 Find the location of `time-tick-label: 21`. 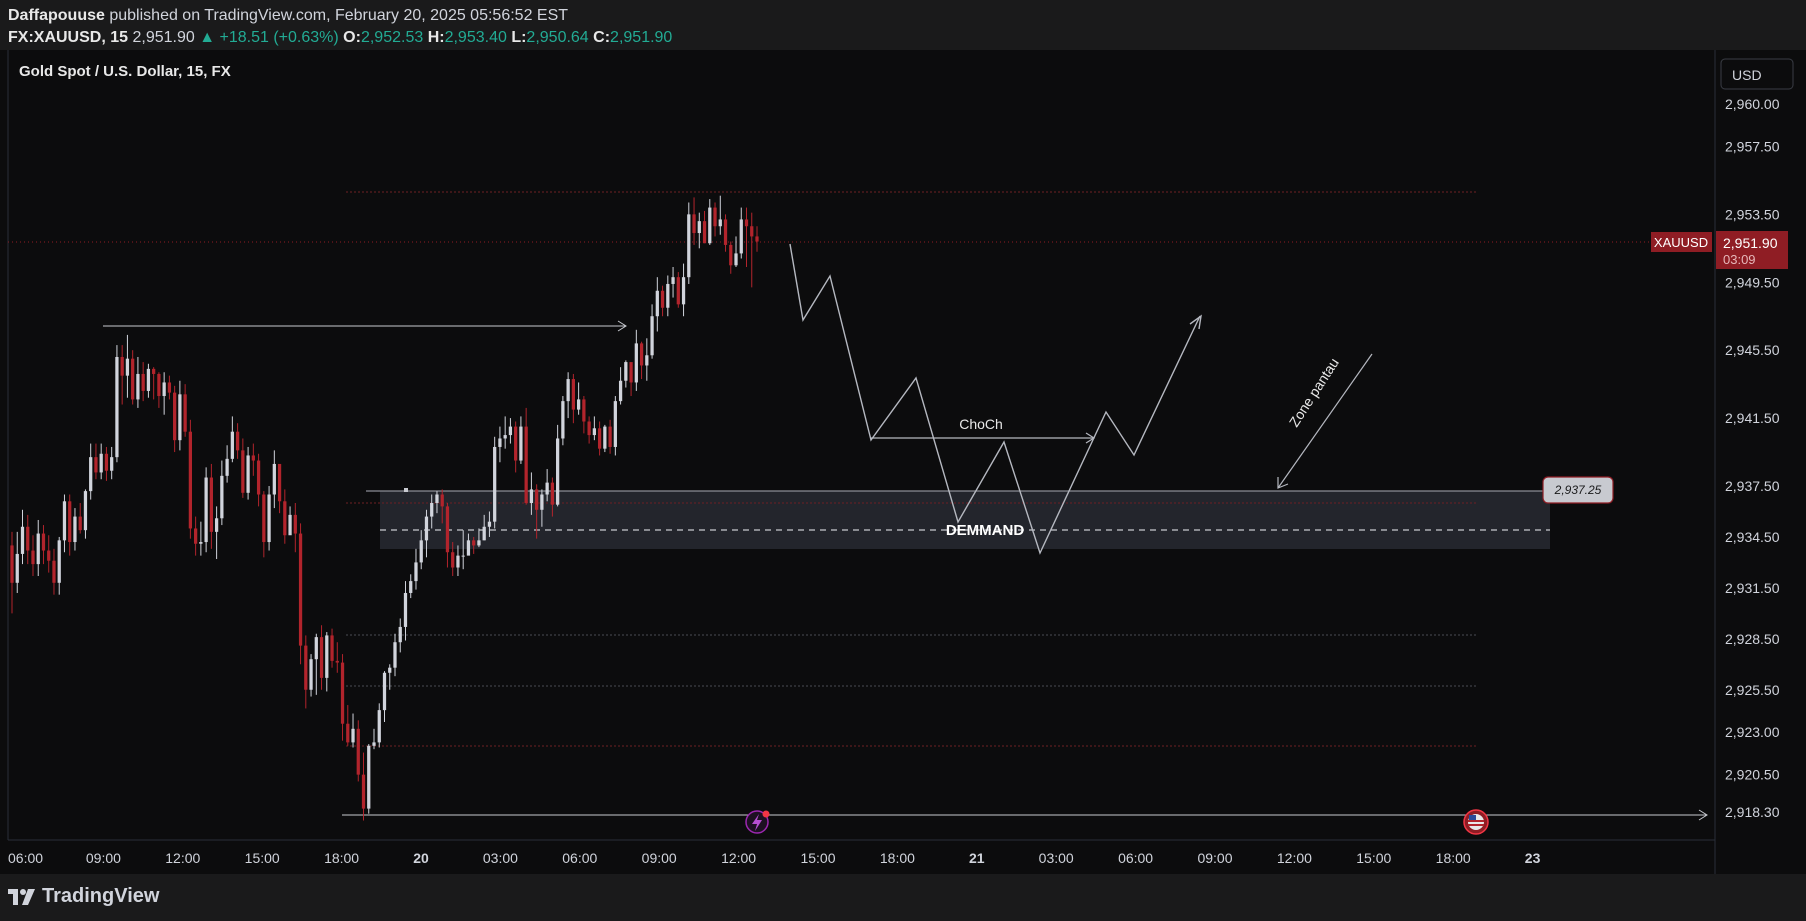

time-tick-label: 21 is located at coordinates (977, 858).